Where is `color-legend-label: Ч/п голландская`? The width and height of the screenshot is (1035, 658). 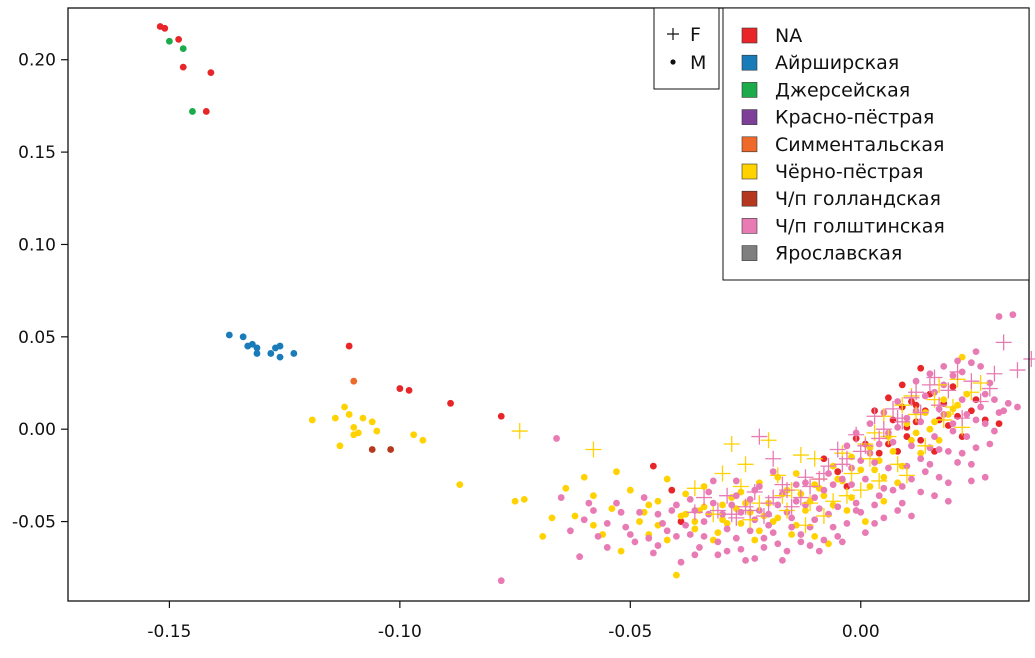 color-legend-label: Ч/п голландская is located at coordinates (858, 199).